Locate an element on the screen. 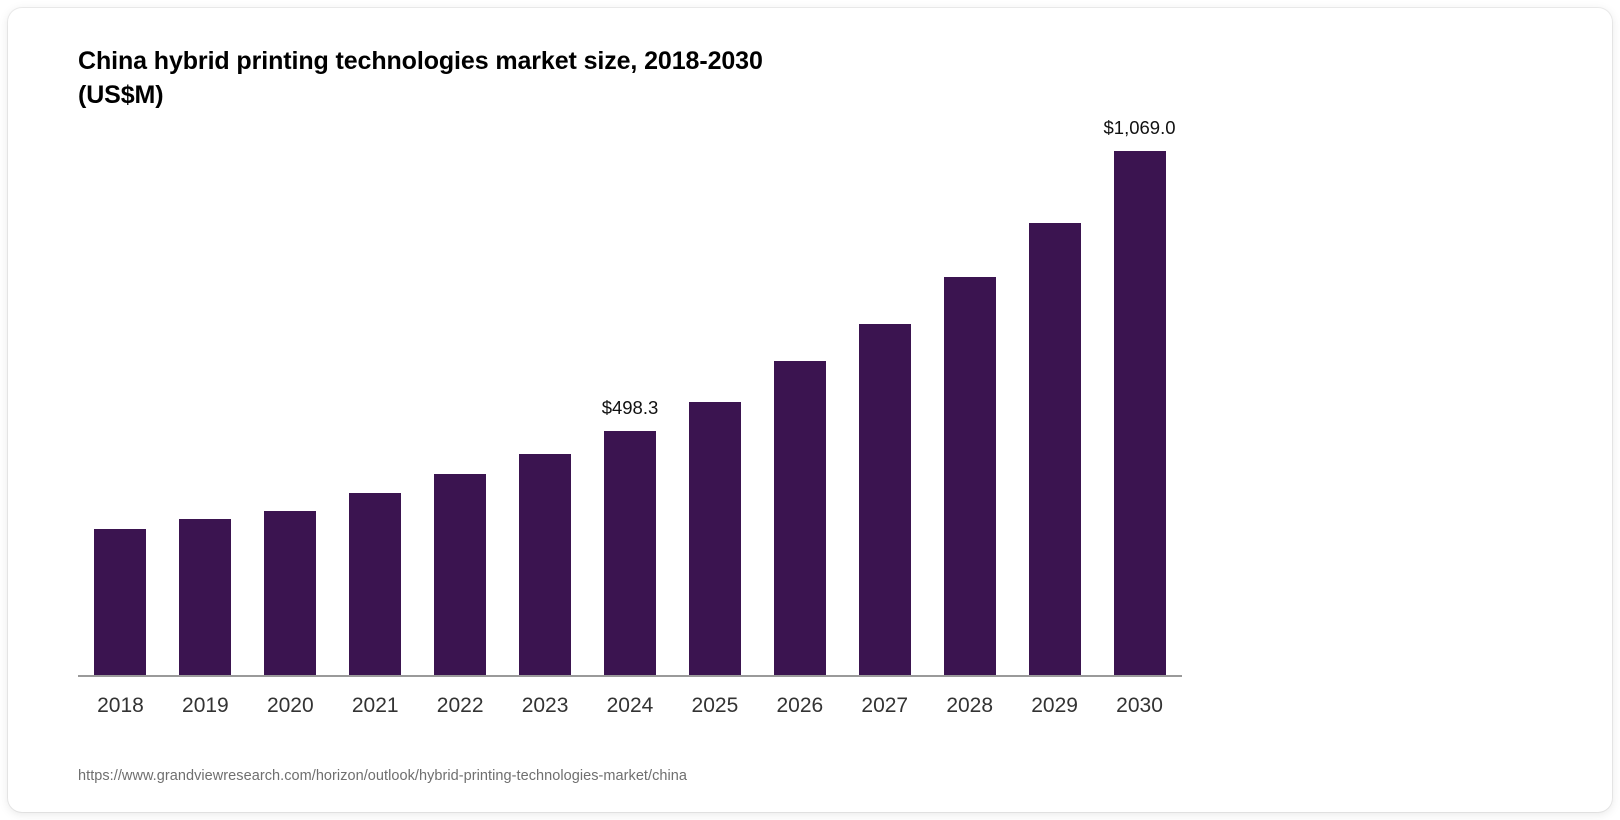  x-tick-2021: 2021 is located at coordinates (375, 705).